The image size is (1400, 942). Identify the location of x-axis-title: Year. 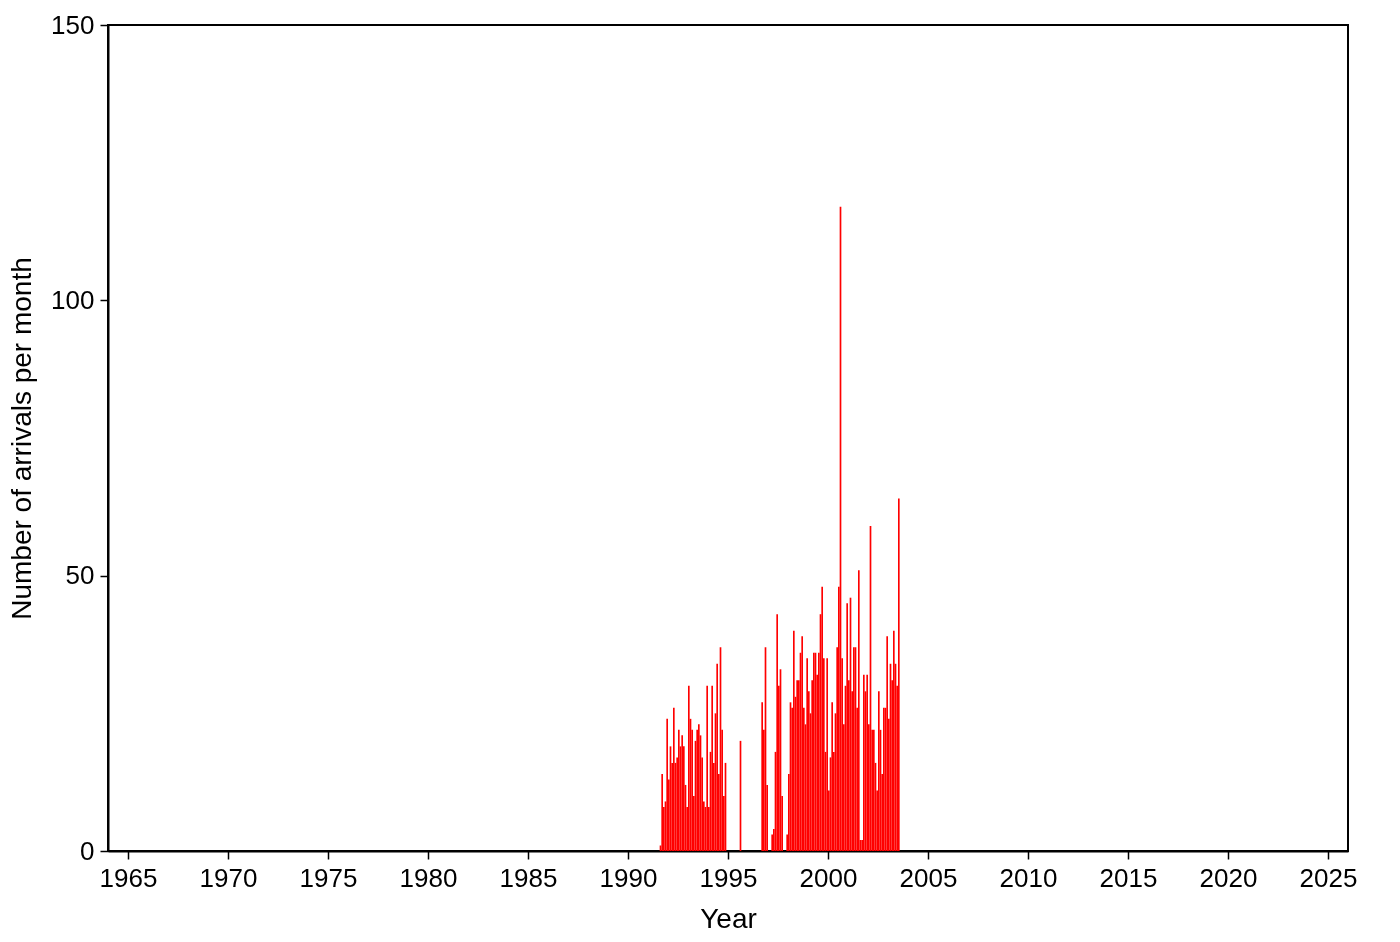
(728, 918).